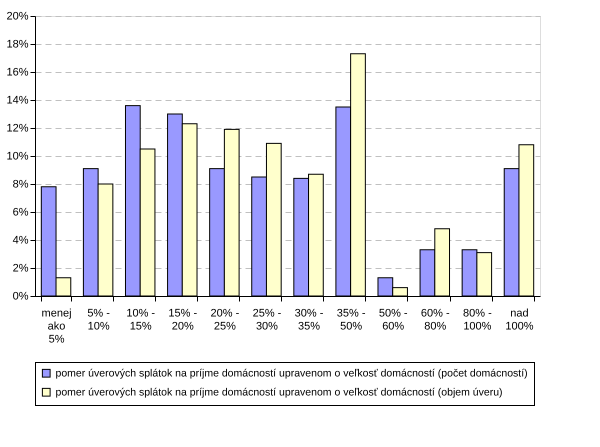 The image size is (600, 447). What do you see at coordinates (141, 320) in the screenshot?
I see `x-tick-label: 10% - 15%` at bounding box center [141, 320].